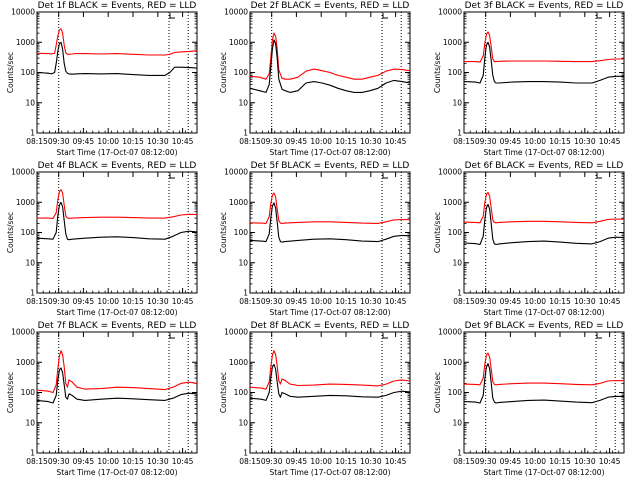 The height and width of the screenshot is (480, 640). I want to click on chart-title: Det 5f BLACK = Events, RED = LLD, so click(330, 166).